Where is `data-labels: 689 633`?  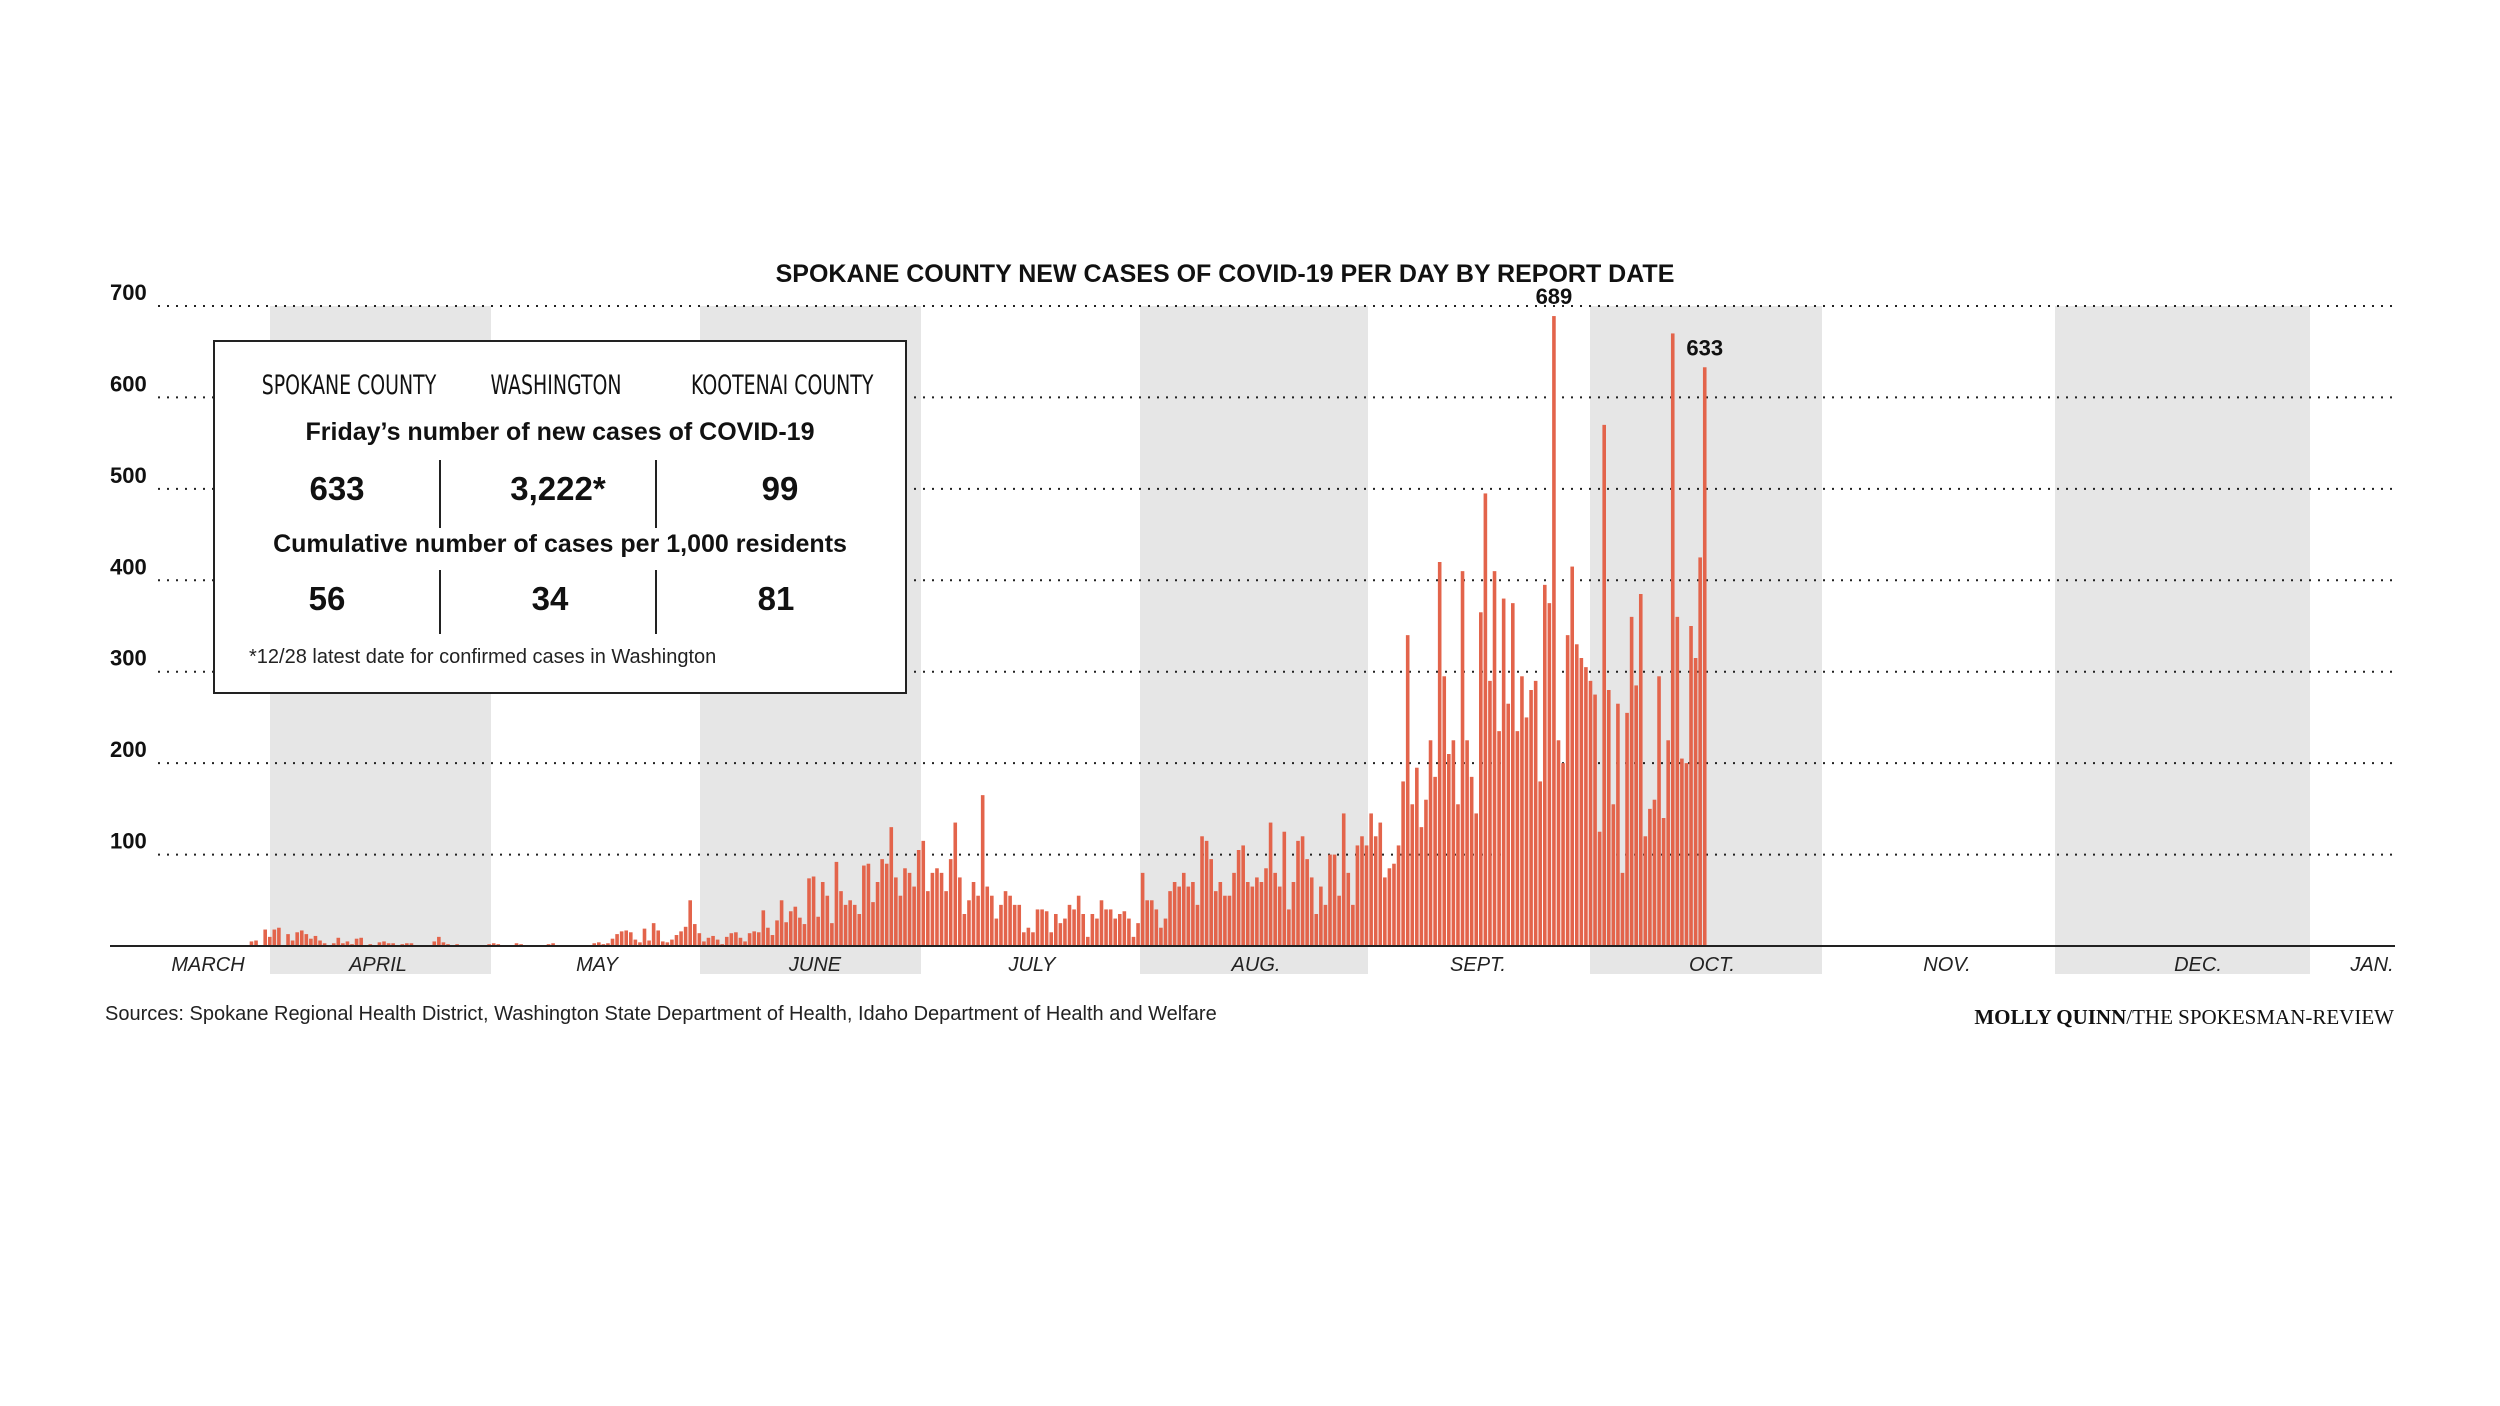 data-labels: 689 633 is located at coordinates (1630, 322).